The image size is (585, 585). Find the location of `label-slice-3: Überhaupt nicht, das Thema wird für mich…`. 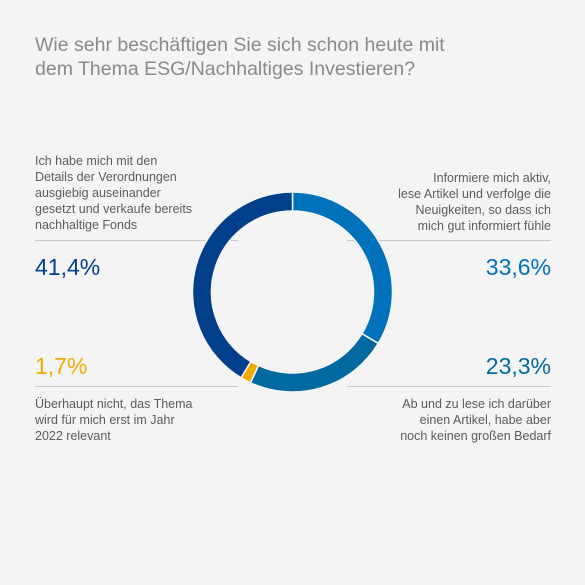

label-slice-3: Überhaupt nicht, das Thema wird für mich… is located at coordinates (114, 420).